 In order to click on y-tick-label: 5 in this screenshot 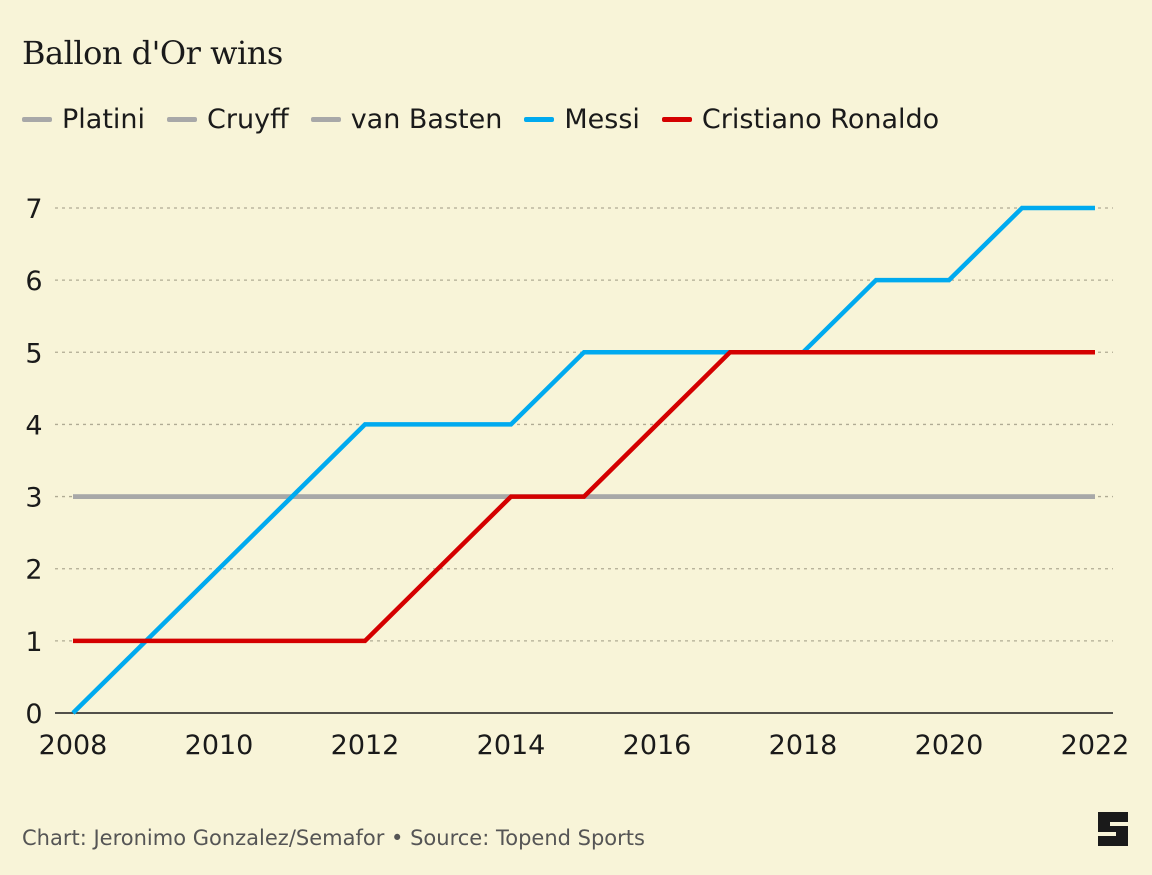, I will do `click(33, 353)`.